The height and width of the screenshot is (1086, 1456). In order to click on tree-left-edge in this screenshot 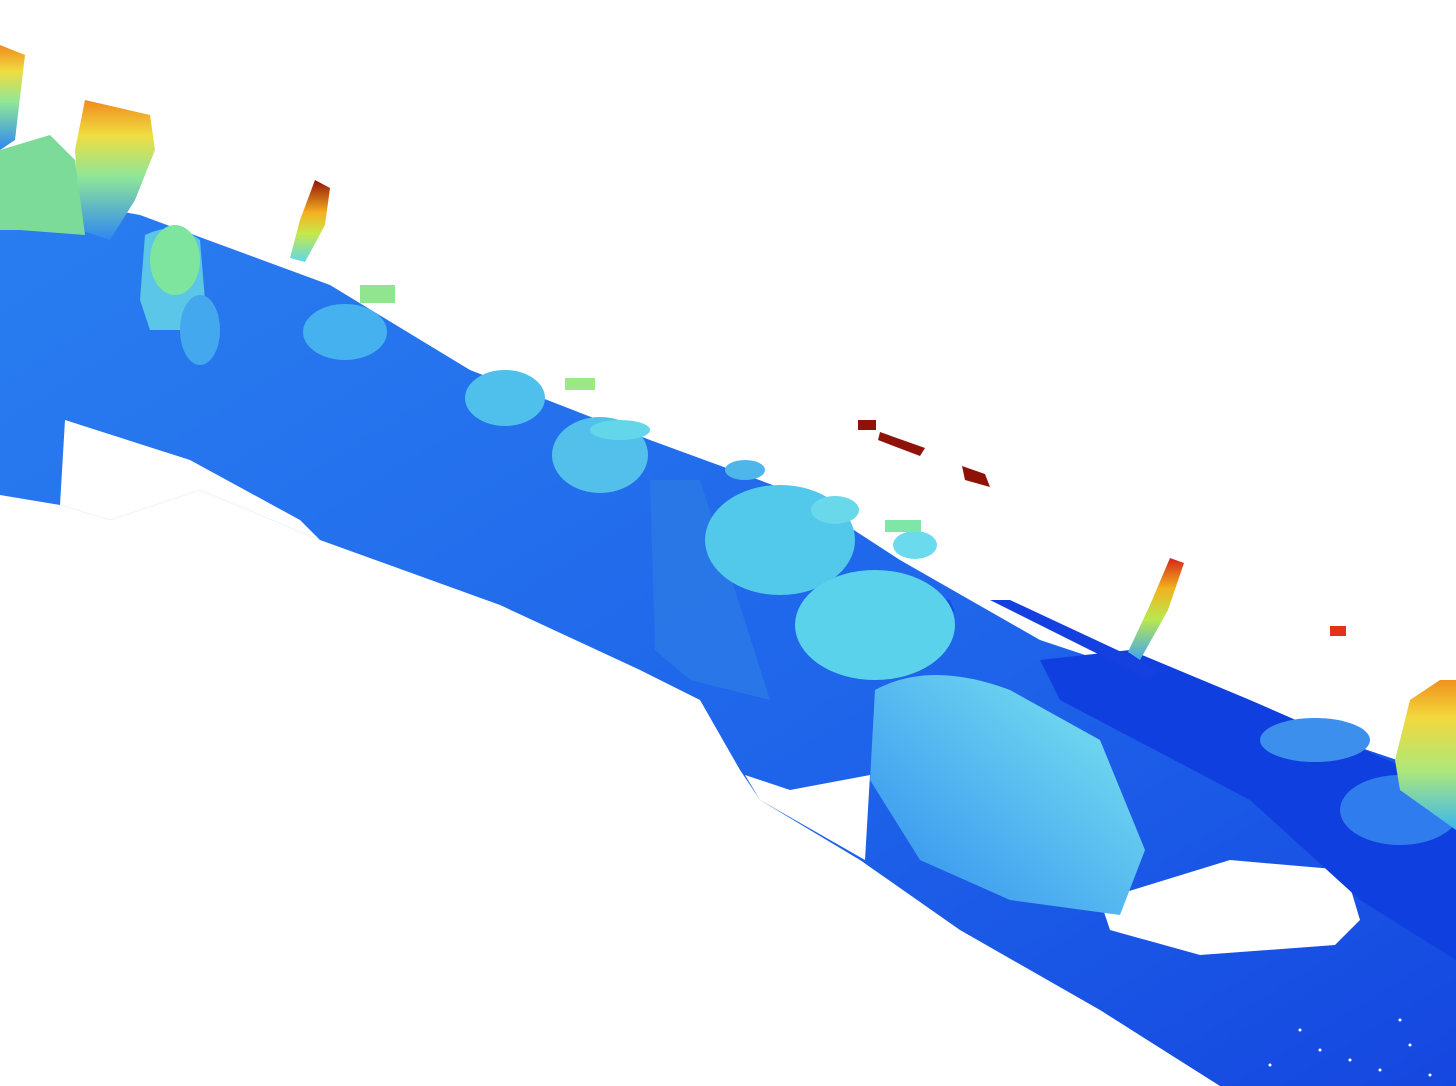, I will do `click(12, 97)`.